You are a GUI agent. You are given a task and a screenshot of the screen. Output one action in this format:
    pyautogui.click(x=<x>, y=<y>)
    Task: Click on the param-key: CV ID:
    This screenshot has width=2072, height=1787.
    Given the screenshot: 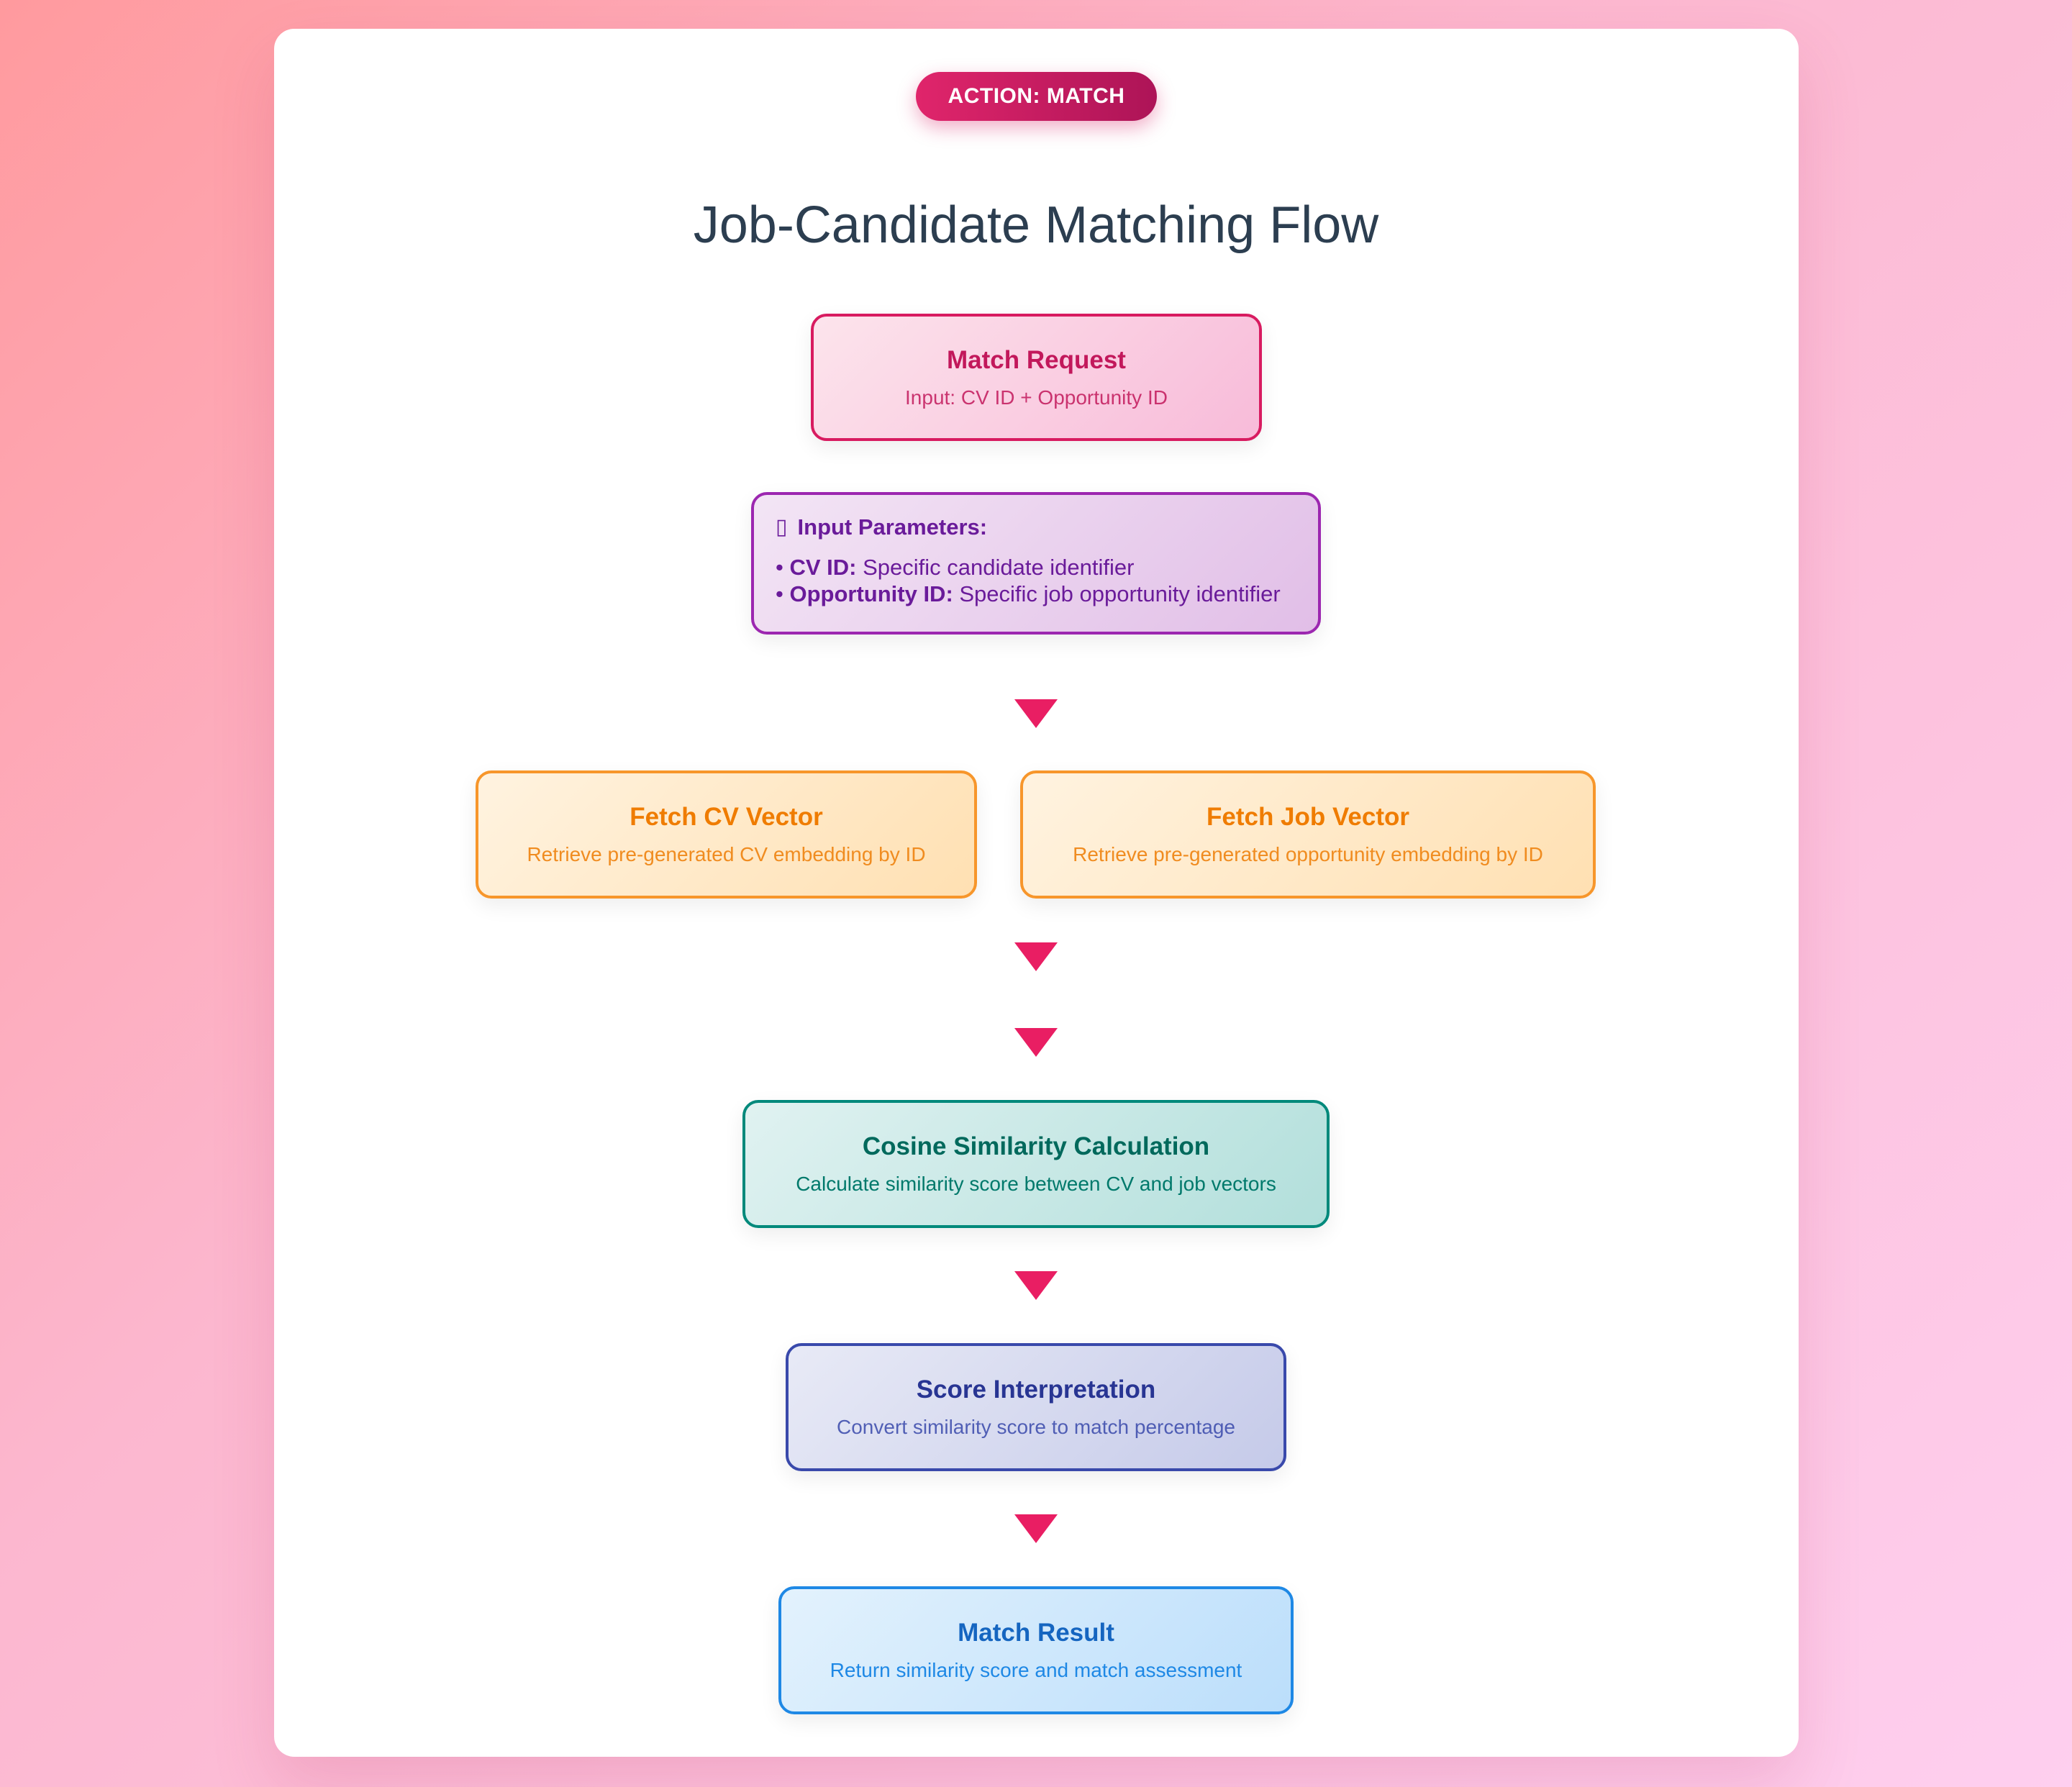 What is the action you would take?
    pyautogui.click(x=823, y=567)
    